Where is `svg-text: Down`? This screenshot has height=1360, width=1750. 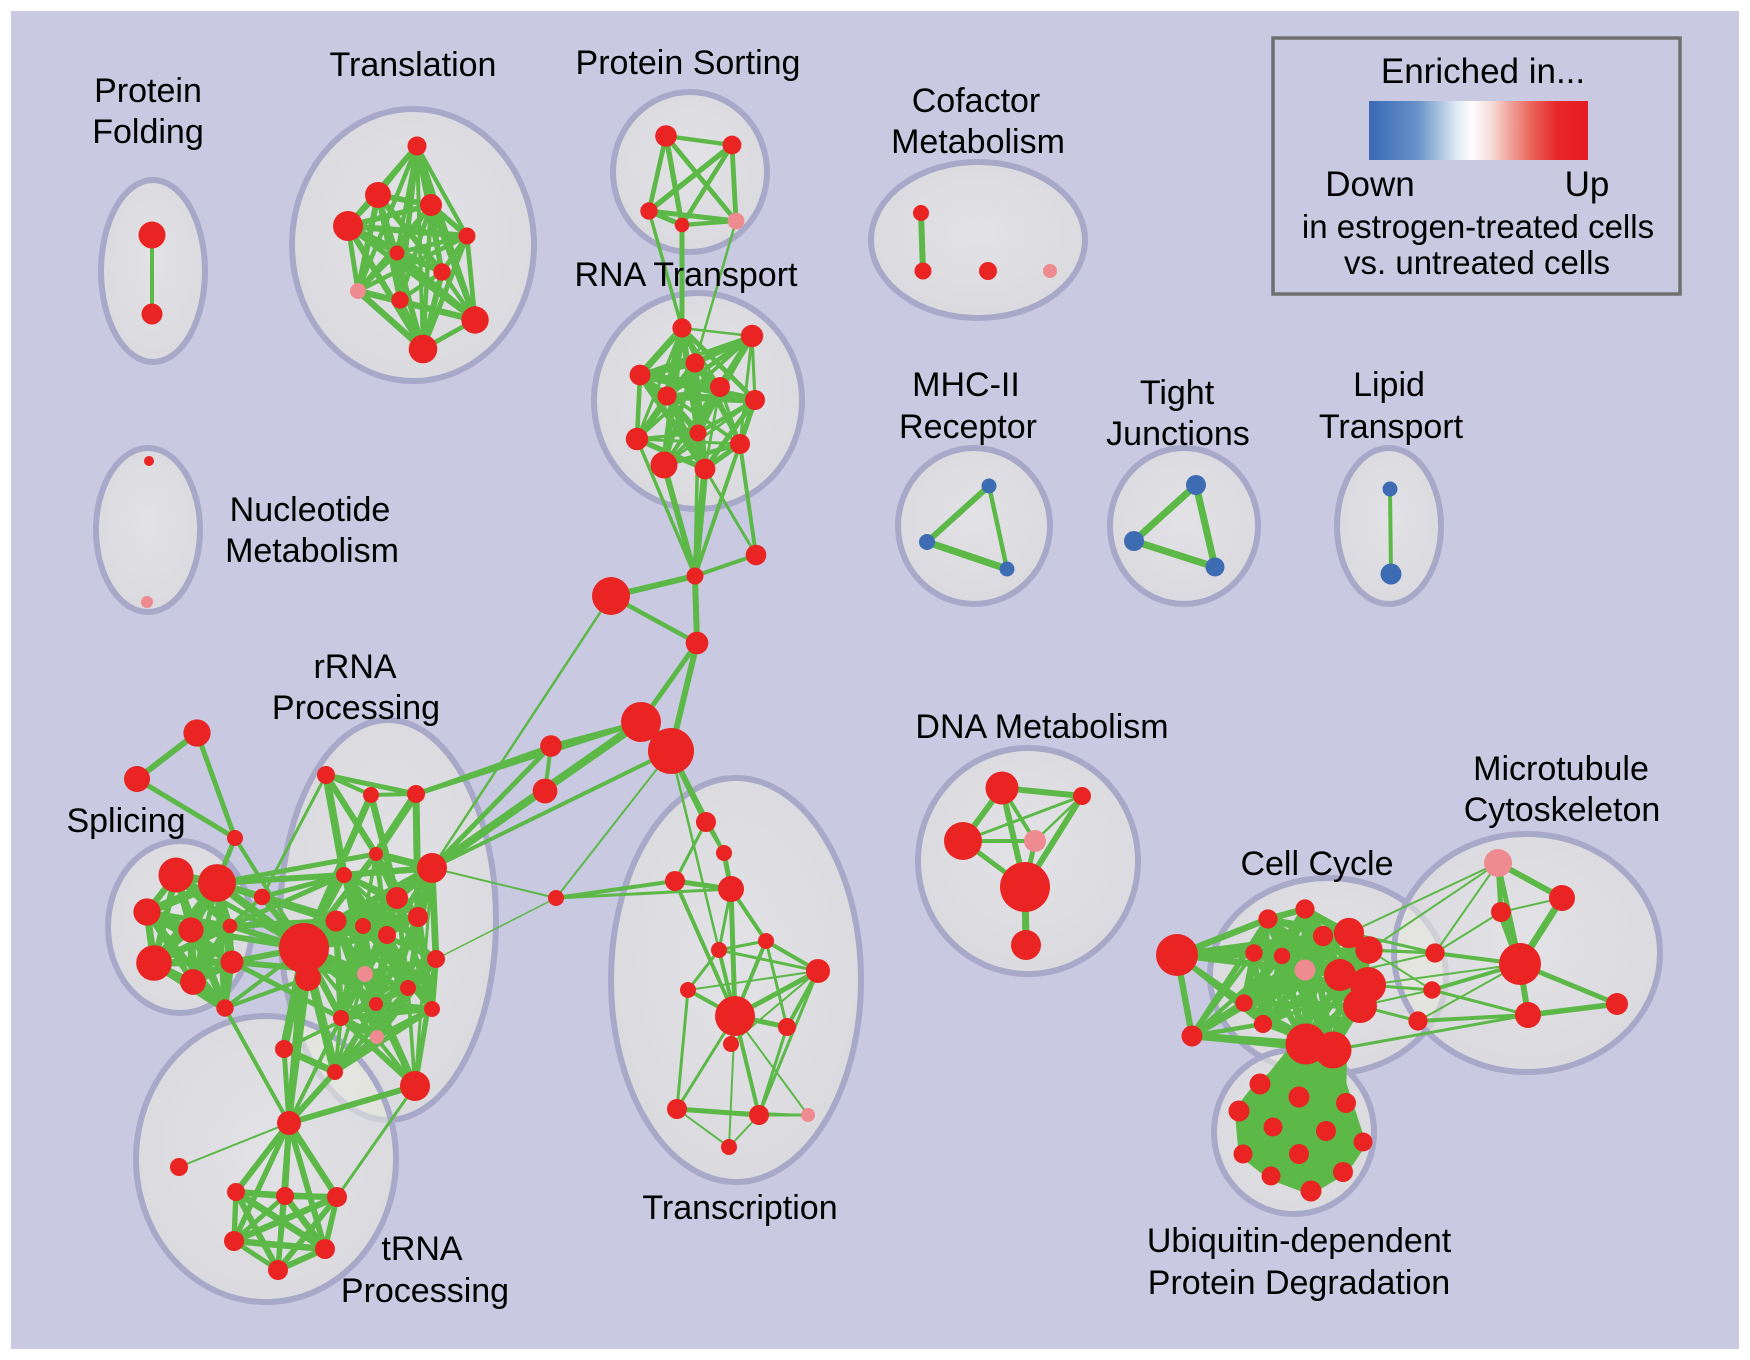 svg-text: Down is located at coordinates (1369, 184).